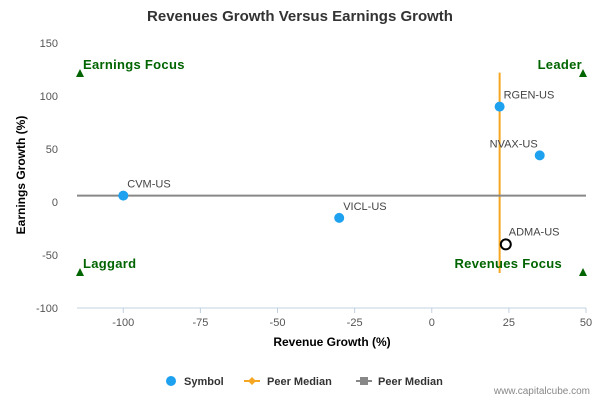 The width and height of the screenshot is (600, 400). I want to click on x-tick-label: -75, so click(200, 323).